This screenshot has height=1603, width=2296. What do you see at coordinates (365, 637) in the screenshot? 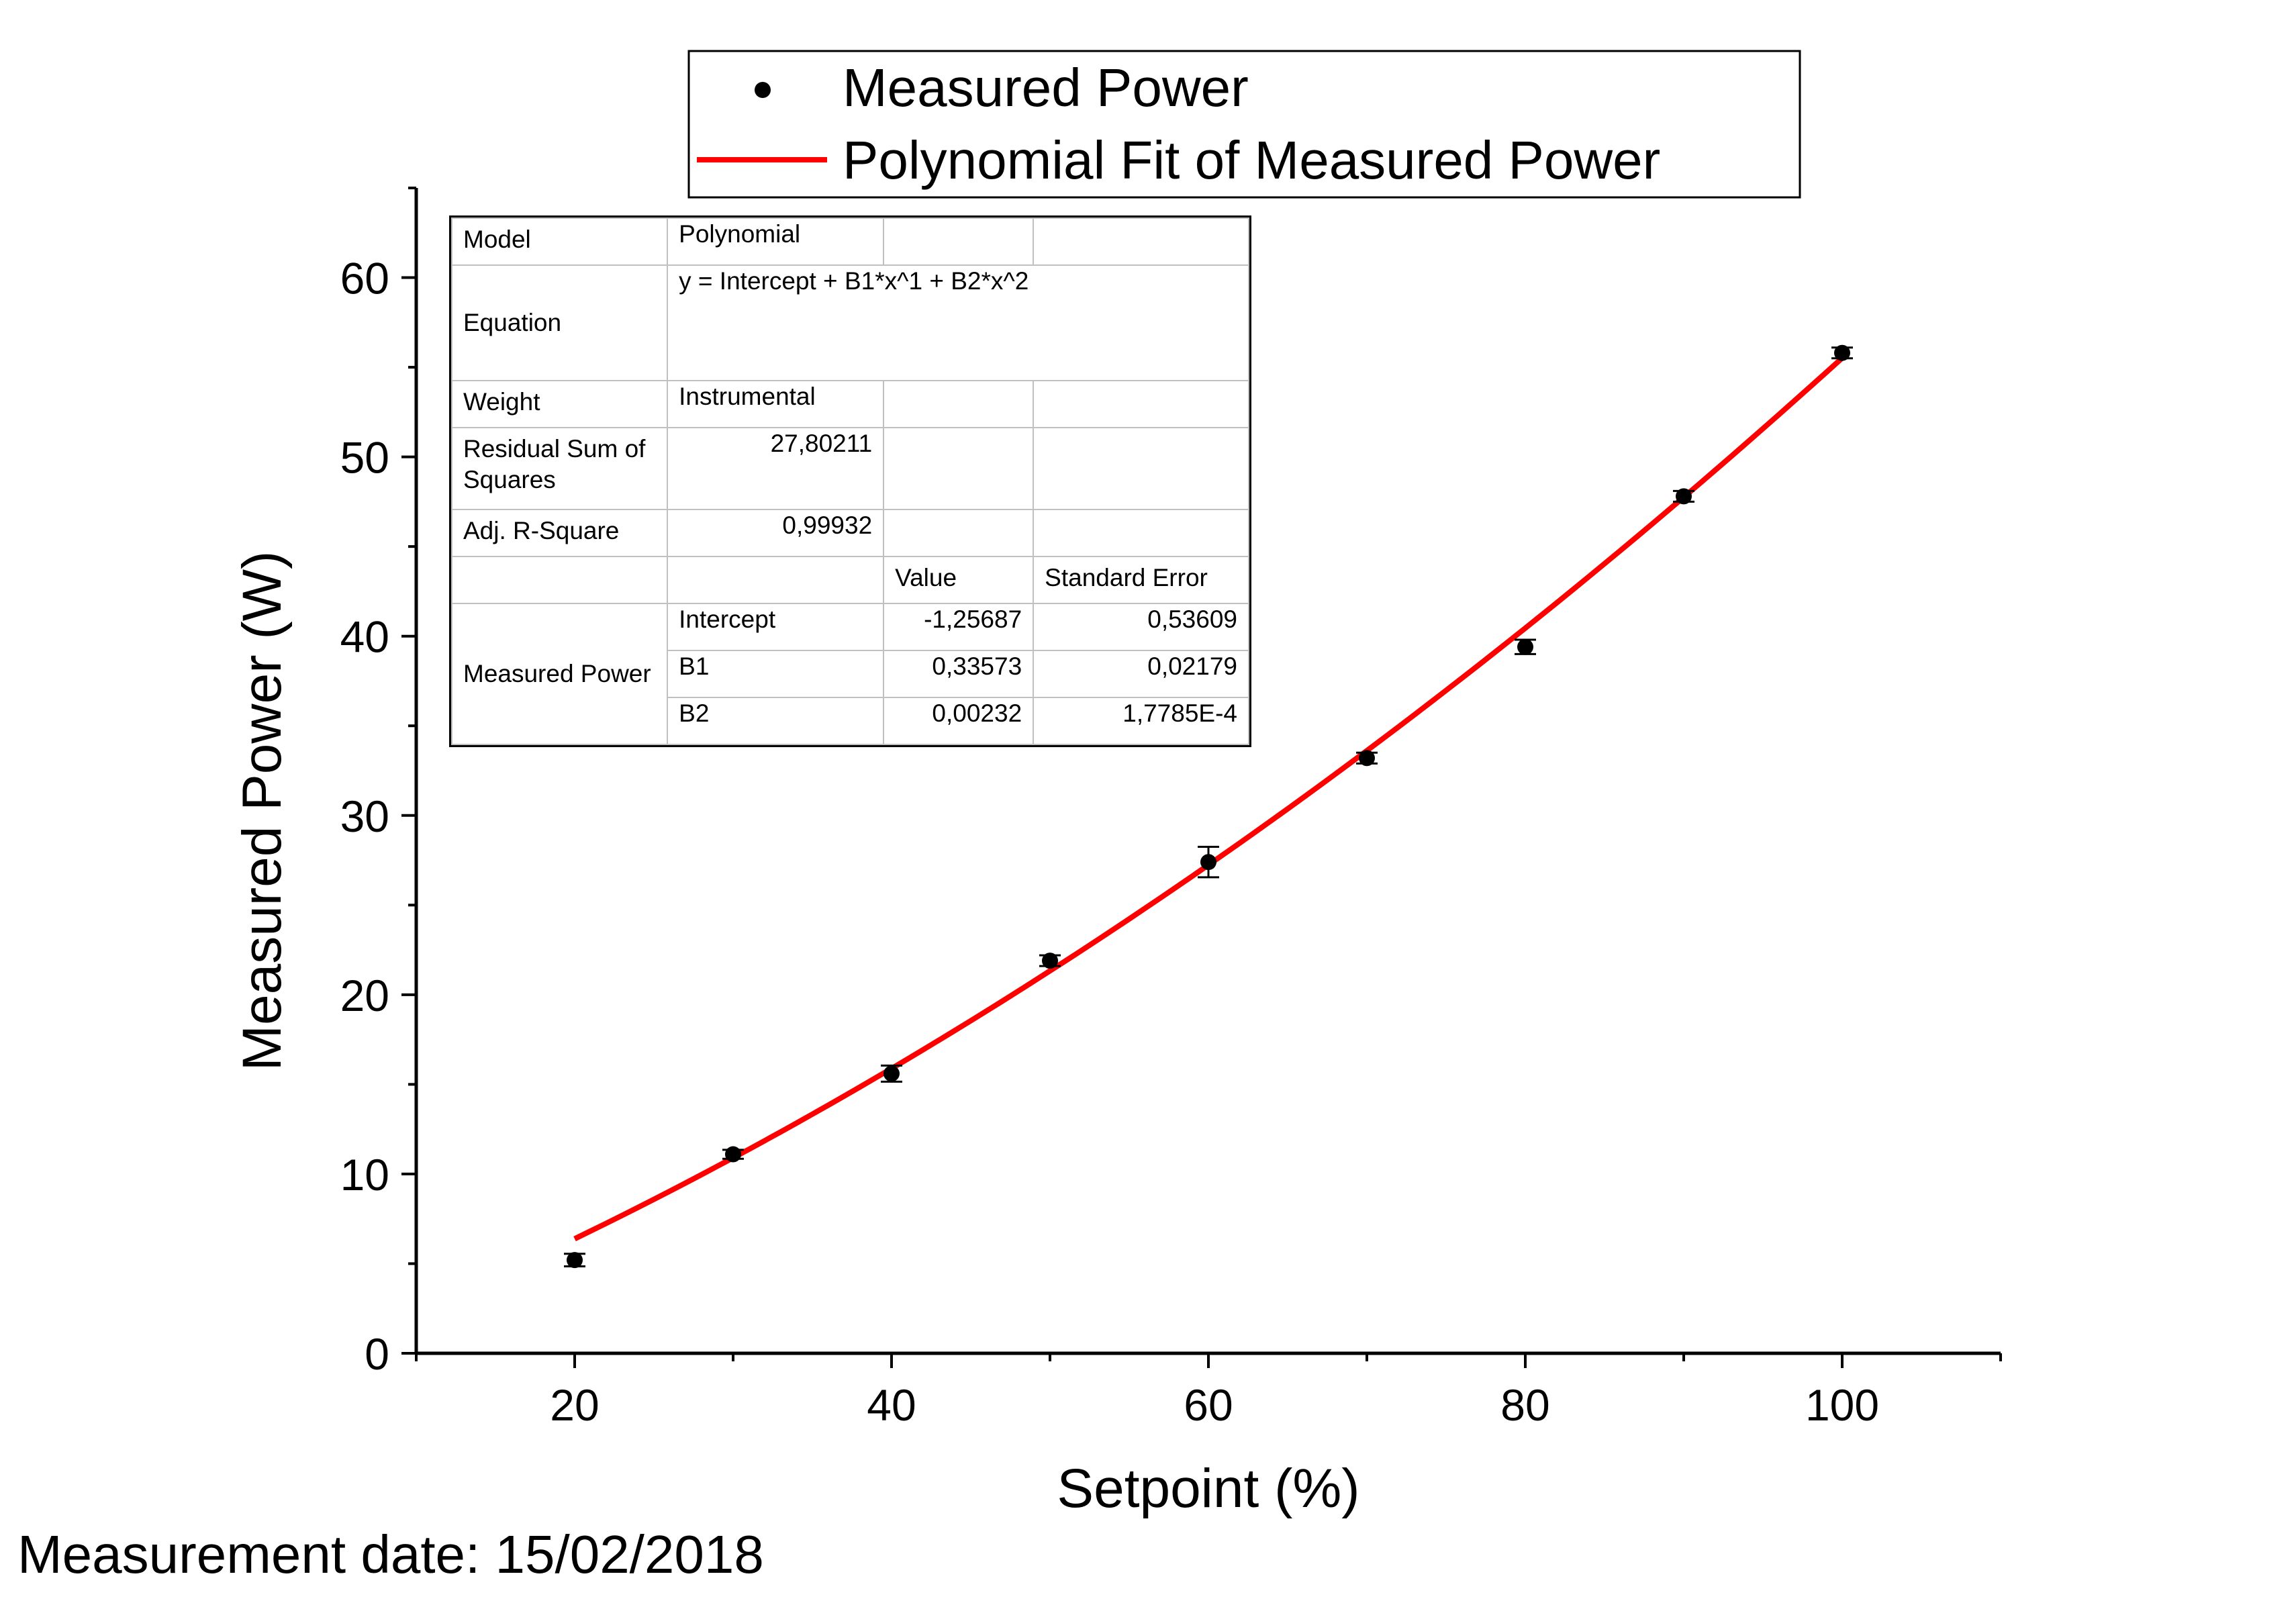
I see `y-tick-label: 40` at bounding box center [365, 637].